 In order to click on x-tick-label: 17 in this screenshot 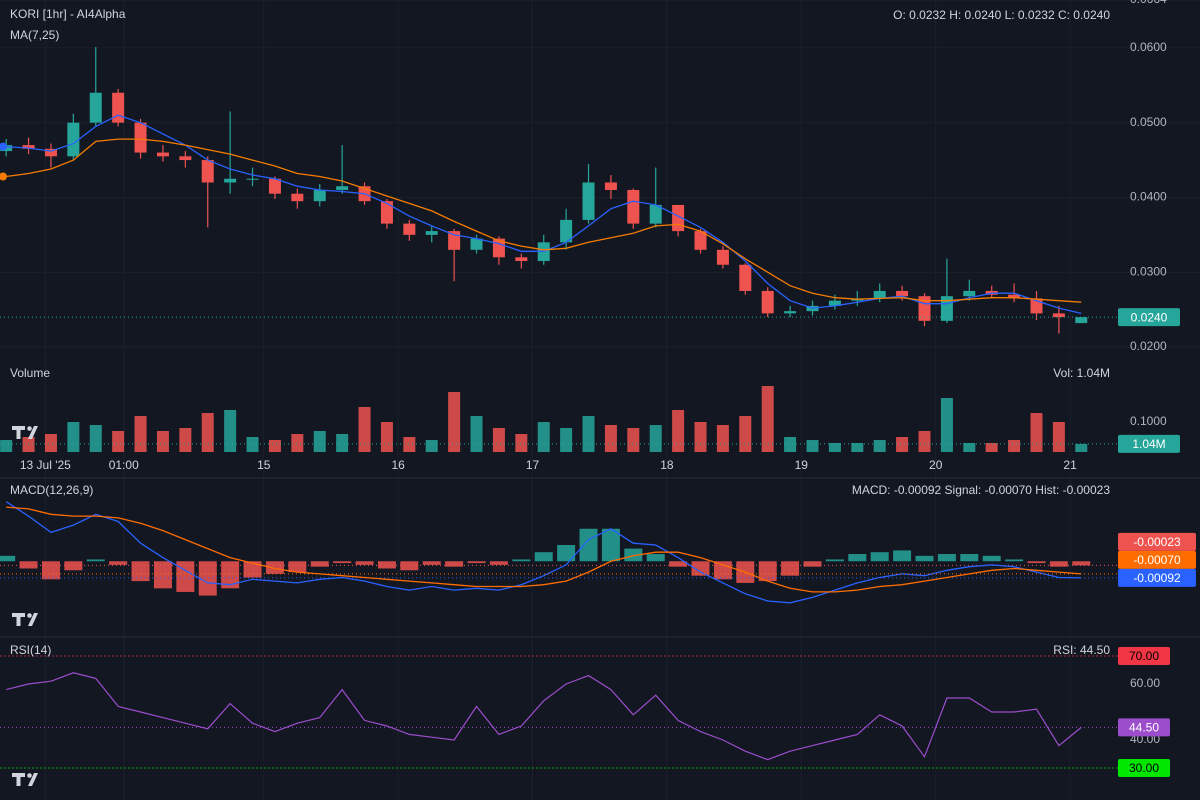, I will do `click(533, 465)`.